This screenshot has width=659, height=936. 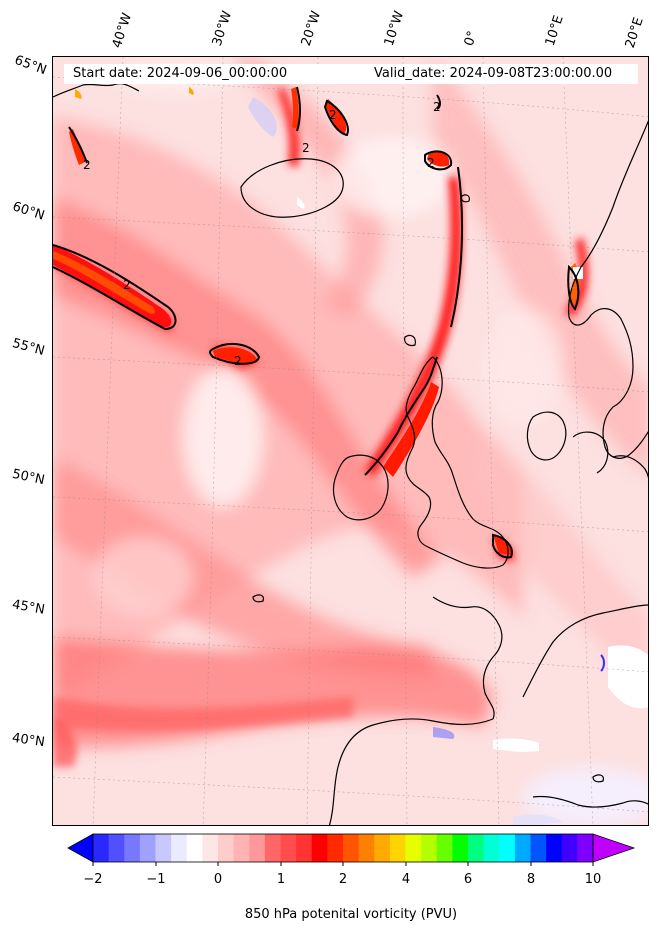 What do you see at coordinates (351, 74) in the screenshot?
I see `date-header-background` at bounding box center [351, 74].